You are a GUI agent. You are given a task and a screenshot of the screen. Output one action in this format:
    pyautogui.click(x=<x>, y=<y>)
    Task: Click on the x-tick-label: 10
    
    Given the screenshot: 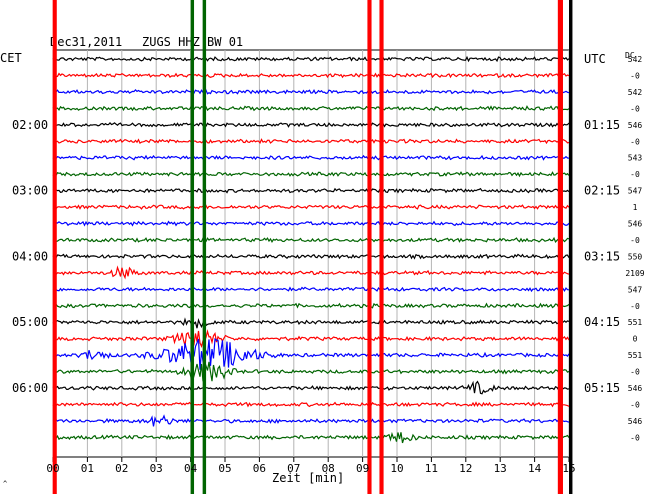 What is the action you would take?
    pyautogui.click(x=396, y=468)
    